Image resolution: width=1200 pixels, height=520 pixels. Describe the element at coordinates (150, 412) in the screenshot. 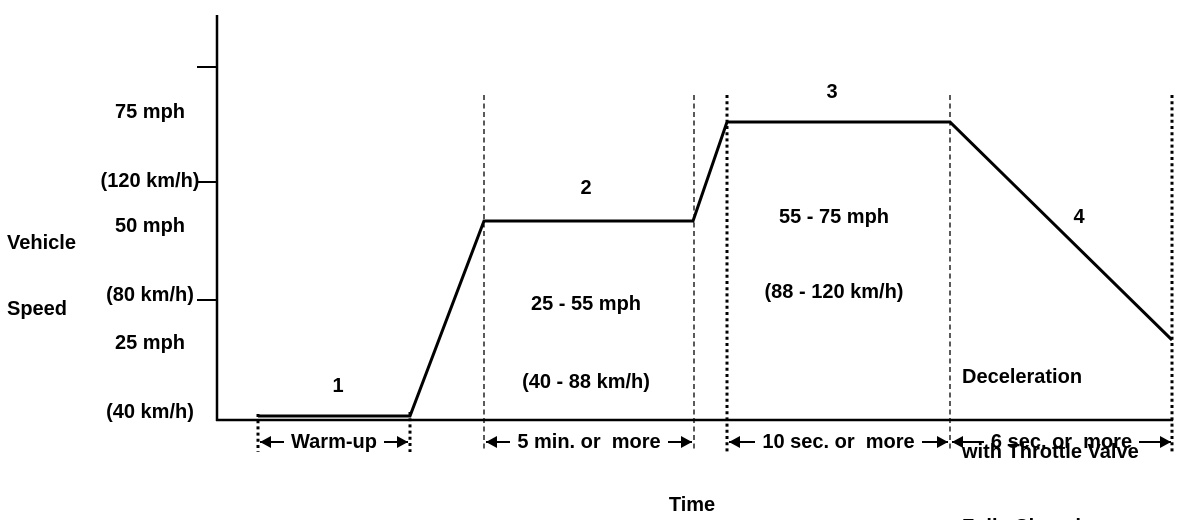

I see `y-tick-label-25mph-metric: (40 km/h)` at that location.